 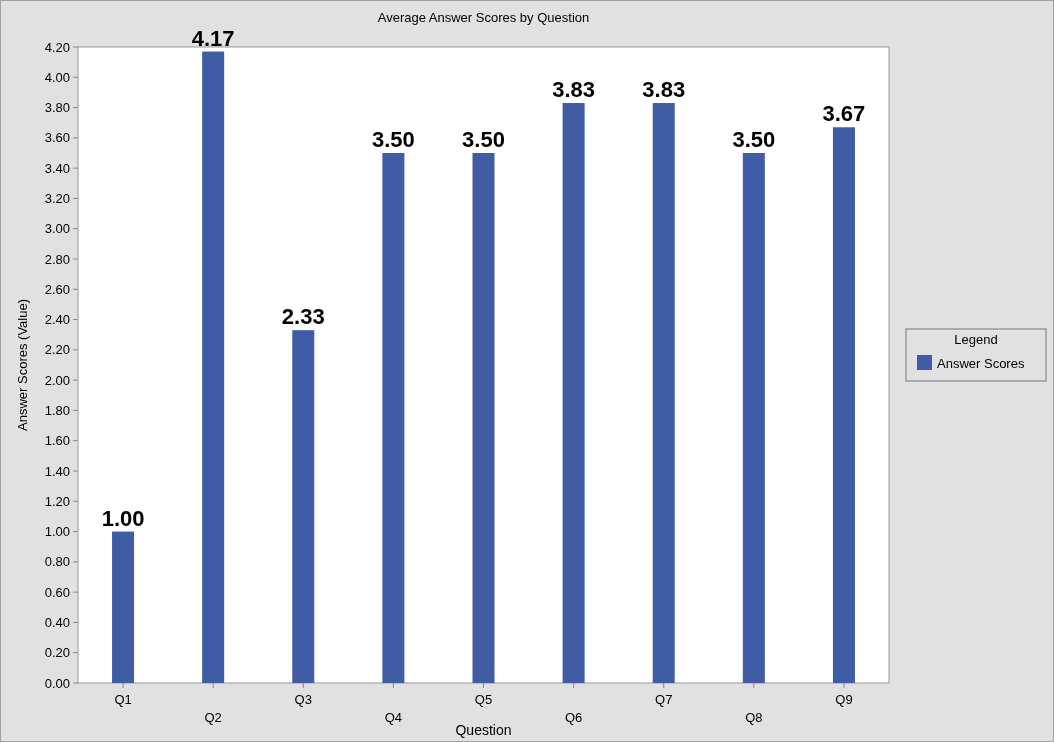 What do you see at coordinates (123, 699) in the screenshot?
I see `x-tick-label: Q1` at bounding box center [123, 699].